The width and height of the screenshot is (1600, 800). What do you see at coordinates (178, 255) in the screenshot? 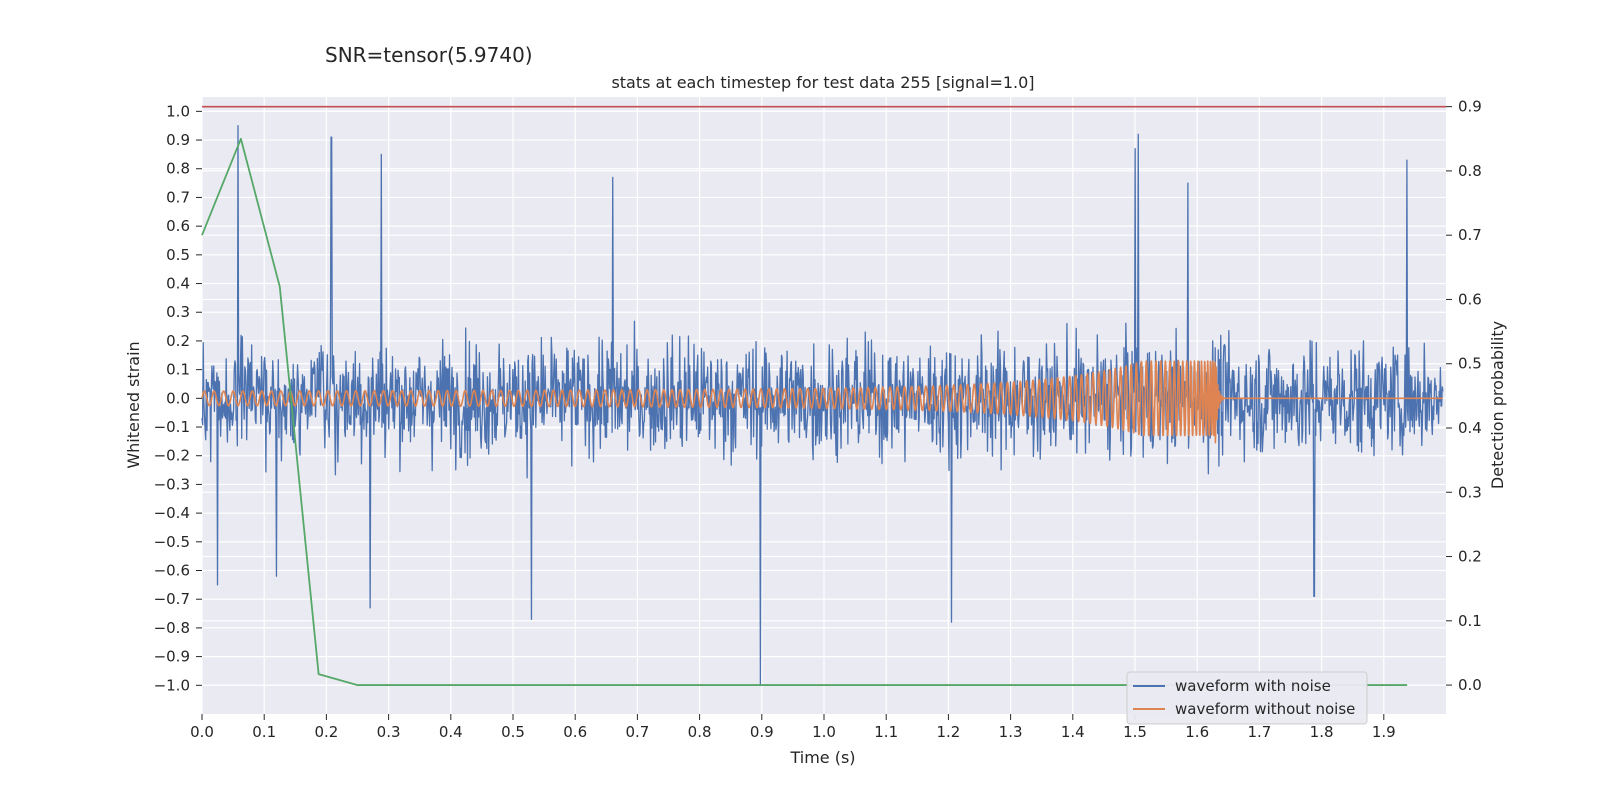
I see `y-tick-label: 0.5` at bounding box center [178, 255].